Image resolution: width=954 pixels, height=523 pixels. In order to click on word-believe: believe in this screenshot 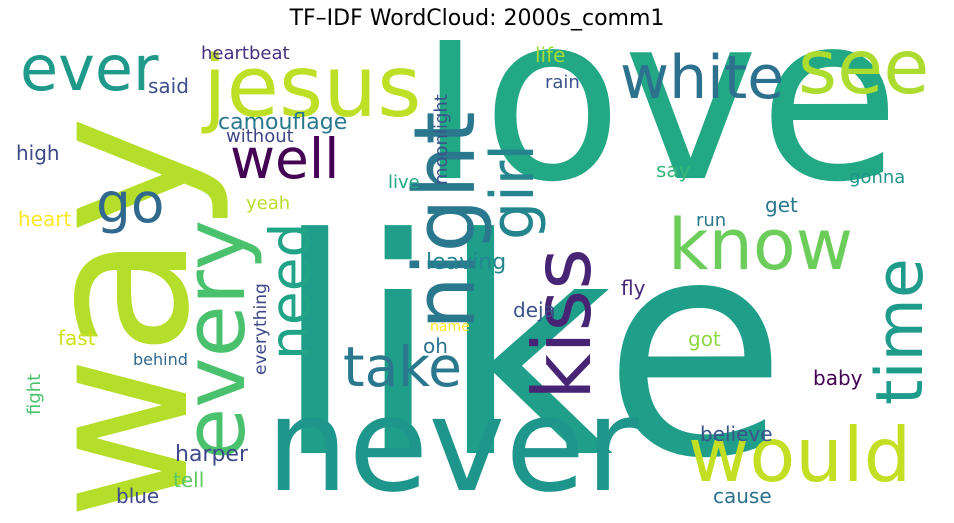, I will do `click(736, 434)`.